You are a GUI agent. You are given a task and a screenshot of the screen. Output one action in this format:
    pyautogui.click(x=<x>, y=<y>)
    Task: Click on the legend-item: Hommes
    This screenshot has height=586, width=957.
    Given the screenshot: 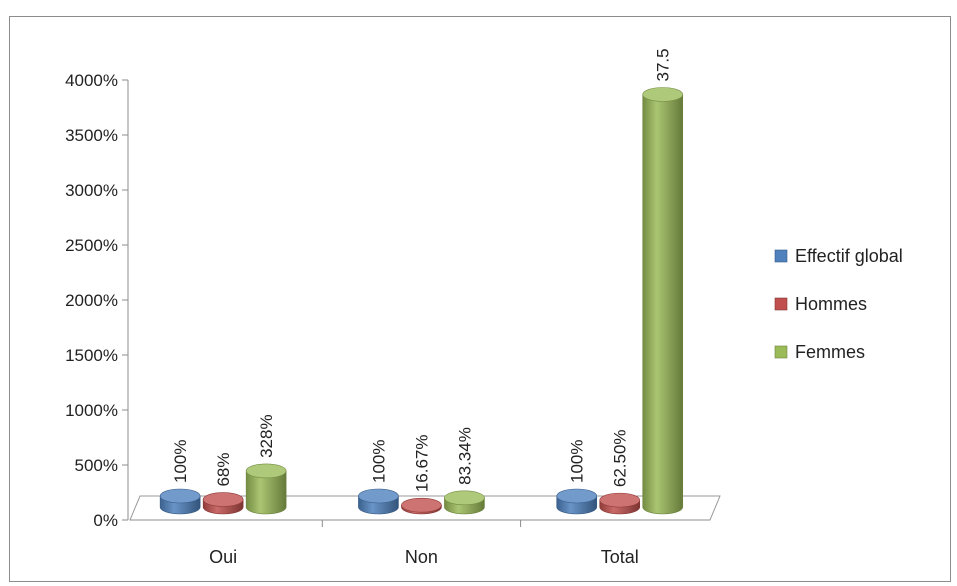 What is the action you would take?
    pyautogui.click(x=820, y=304)
    